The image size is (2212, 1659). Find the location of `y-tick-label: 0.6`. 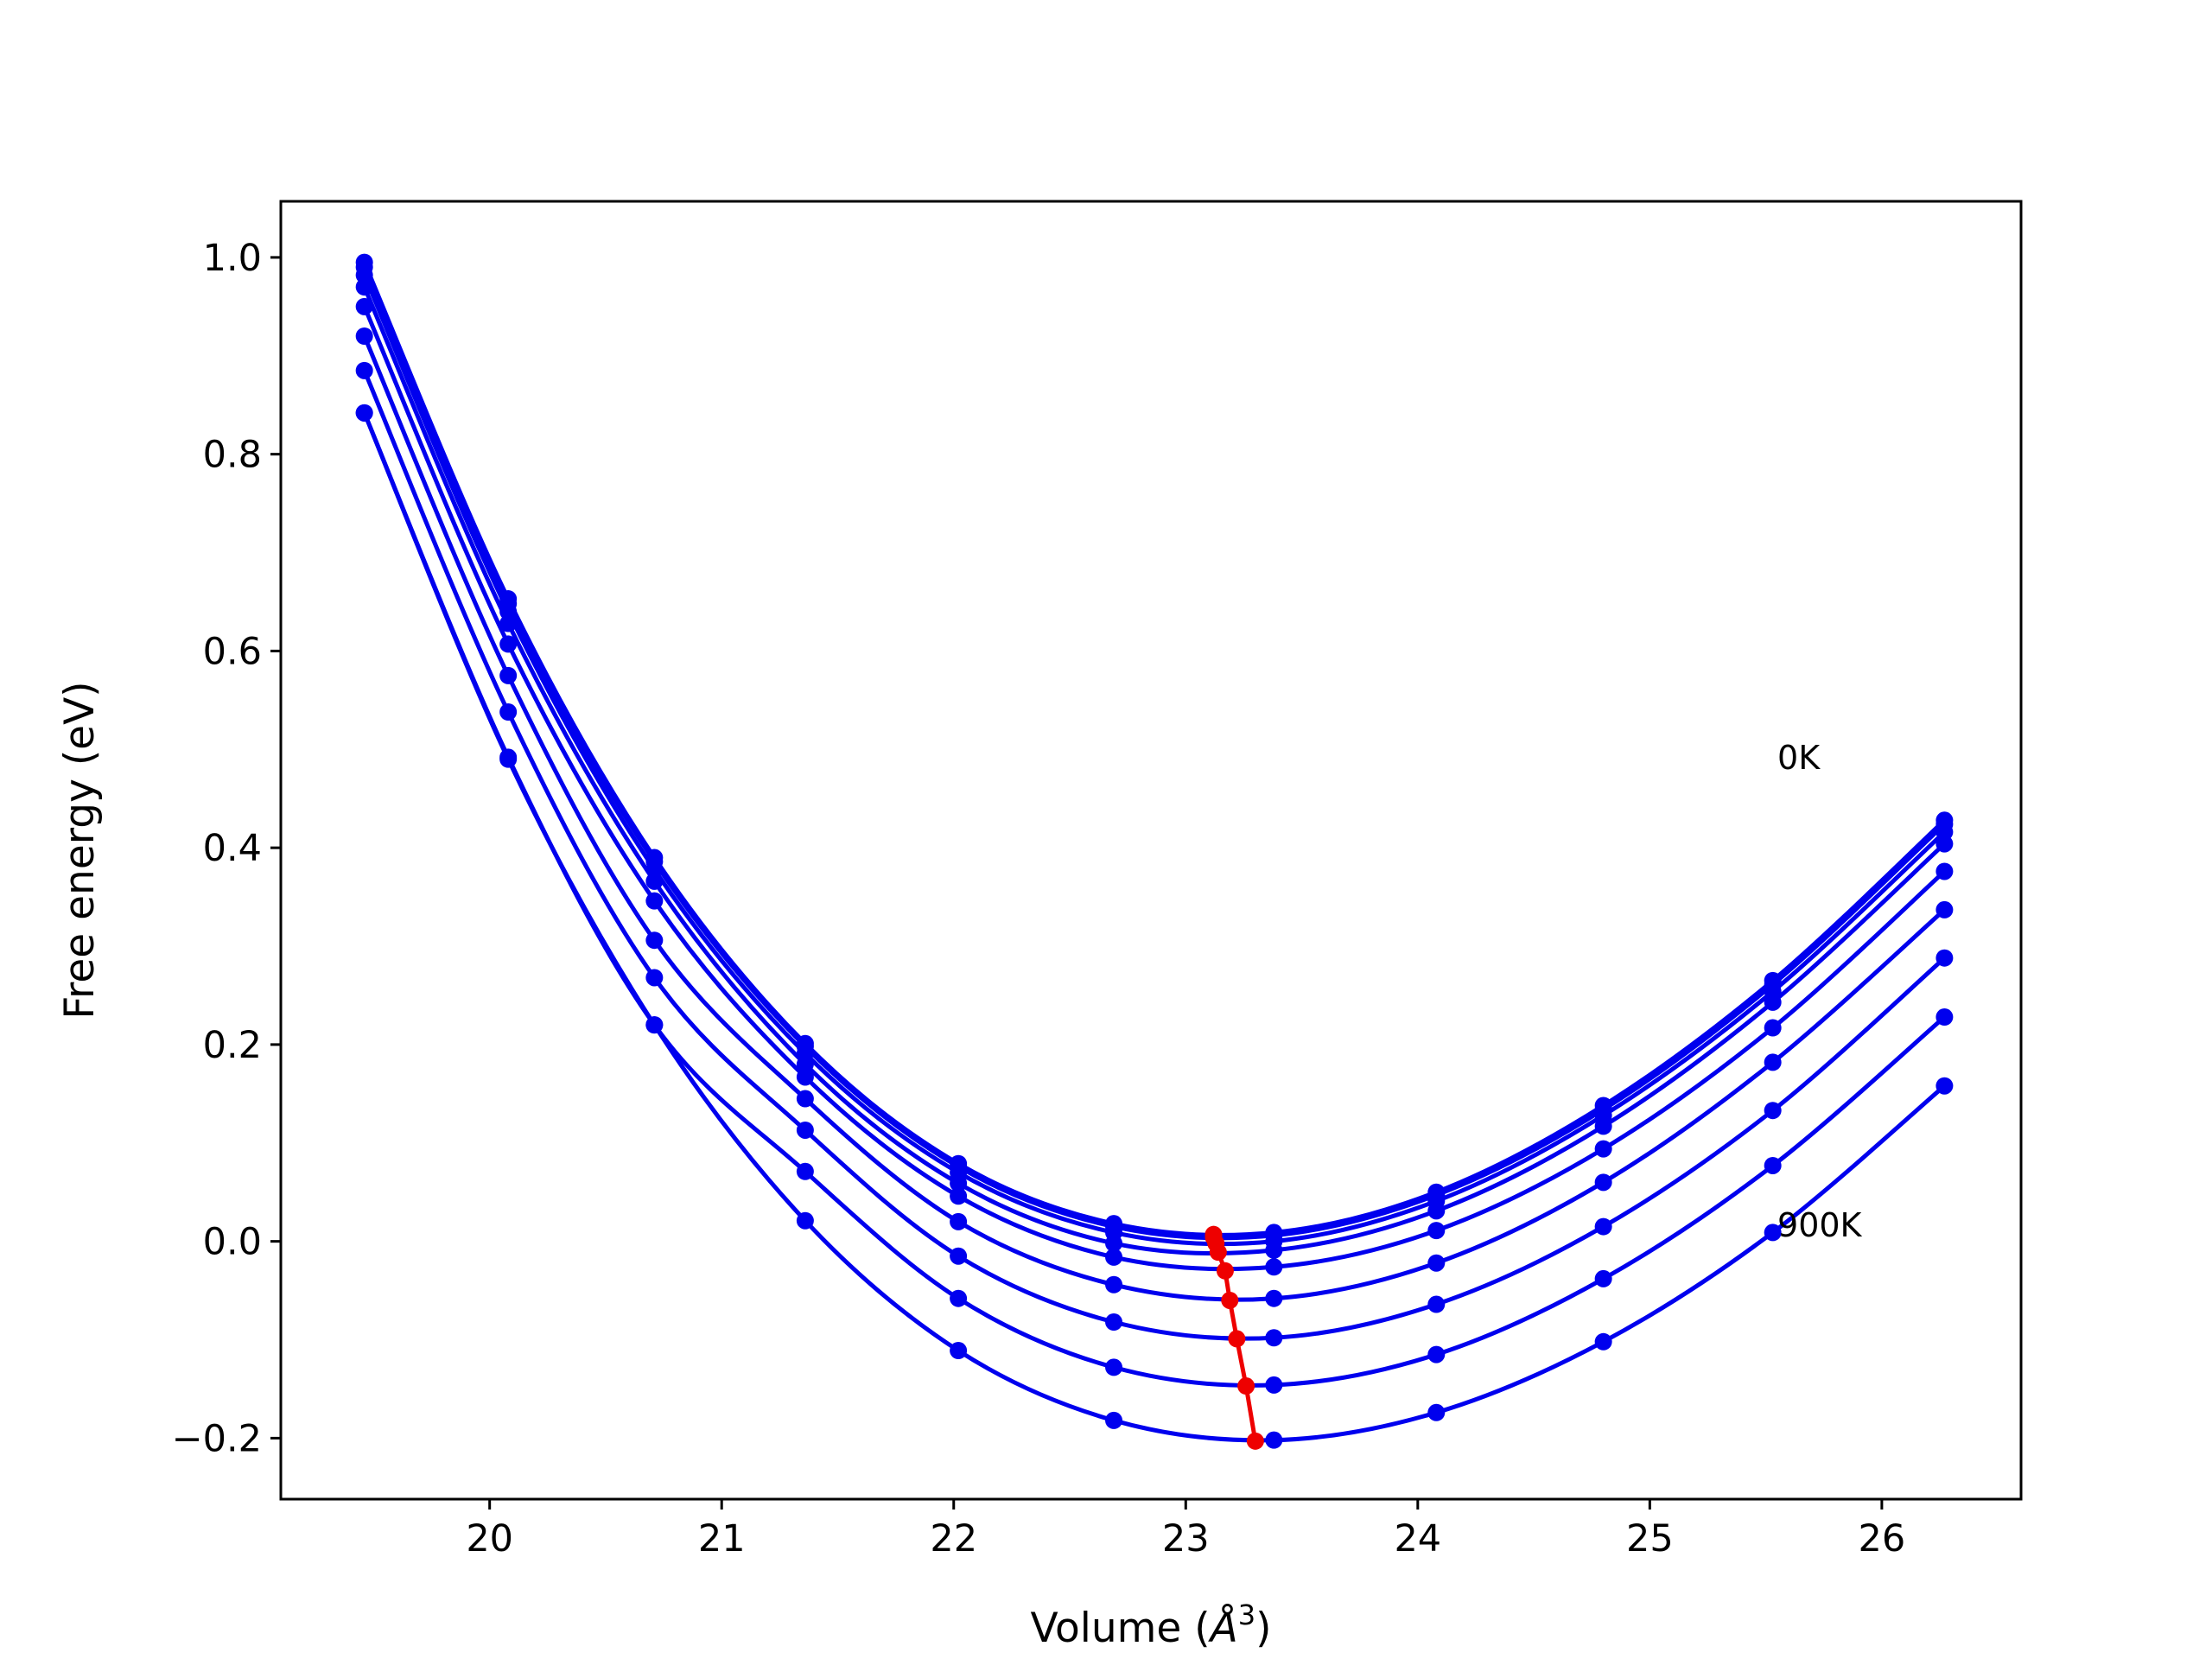

y-tick-label: 0.6 is located at coordinates (232, 651).